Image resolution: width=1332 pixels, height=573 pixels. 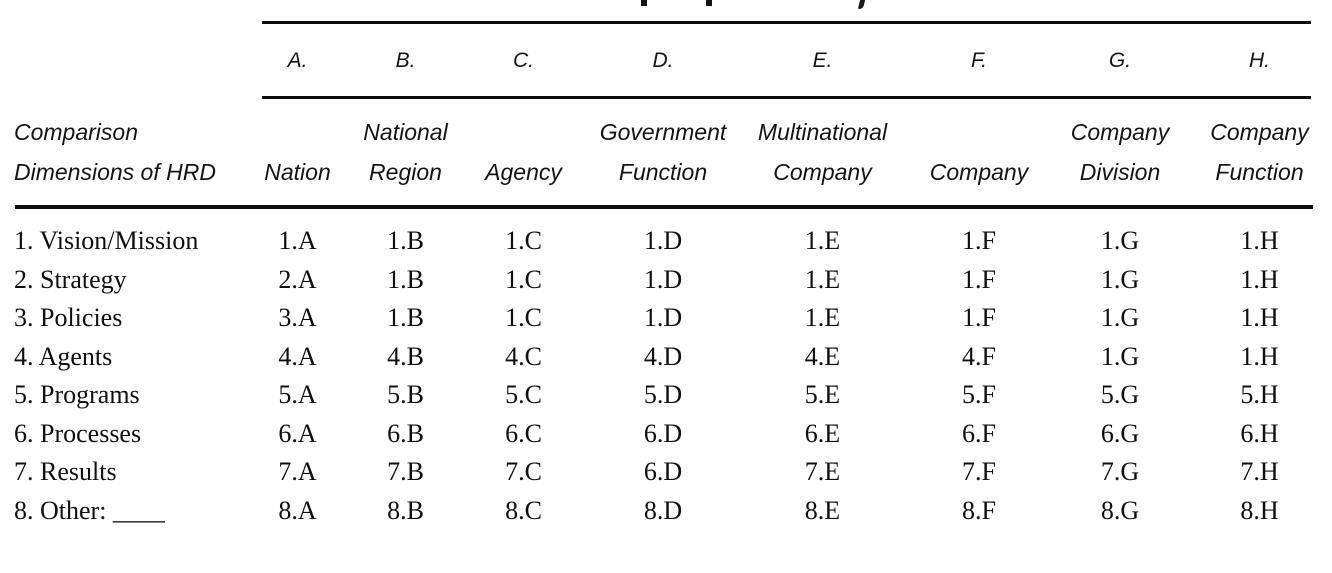 I want to click on column-header-company: Company, so click(x=979, y=150).